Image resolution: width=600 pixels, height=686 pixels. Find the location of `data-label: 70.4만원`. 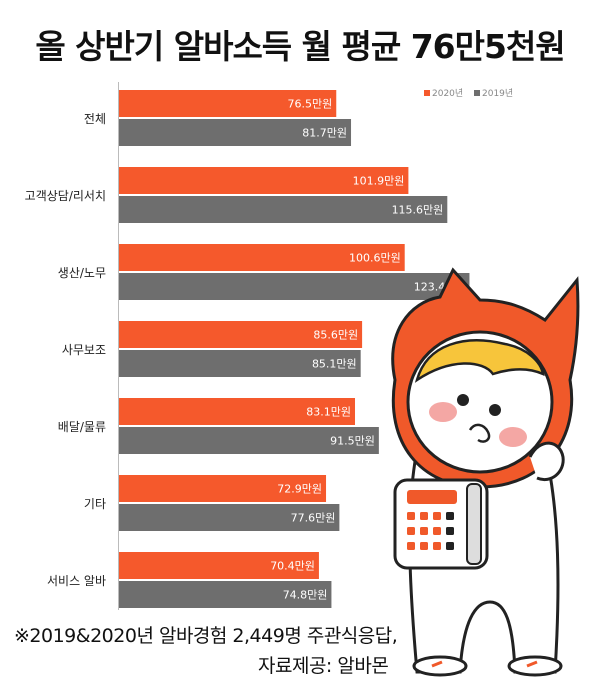

data-label: 70.4만원 is located at coordinates (292, 566).